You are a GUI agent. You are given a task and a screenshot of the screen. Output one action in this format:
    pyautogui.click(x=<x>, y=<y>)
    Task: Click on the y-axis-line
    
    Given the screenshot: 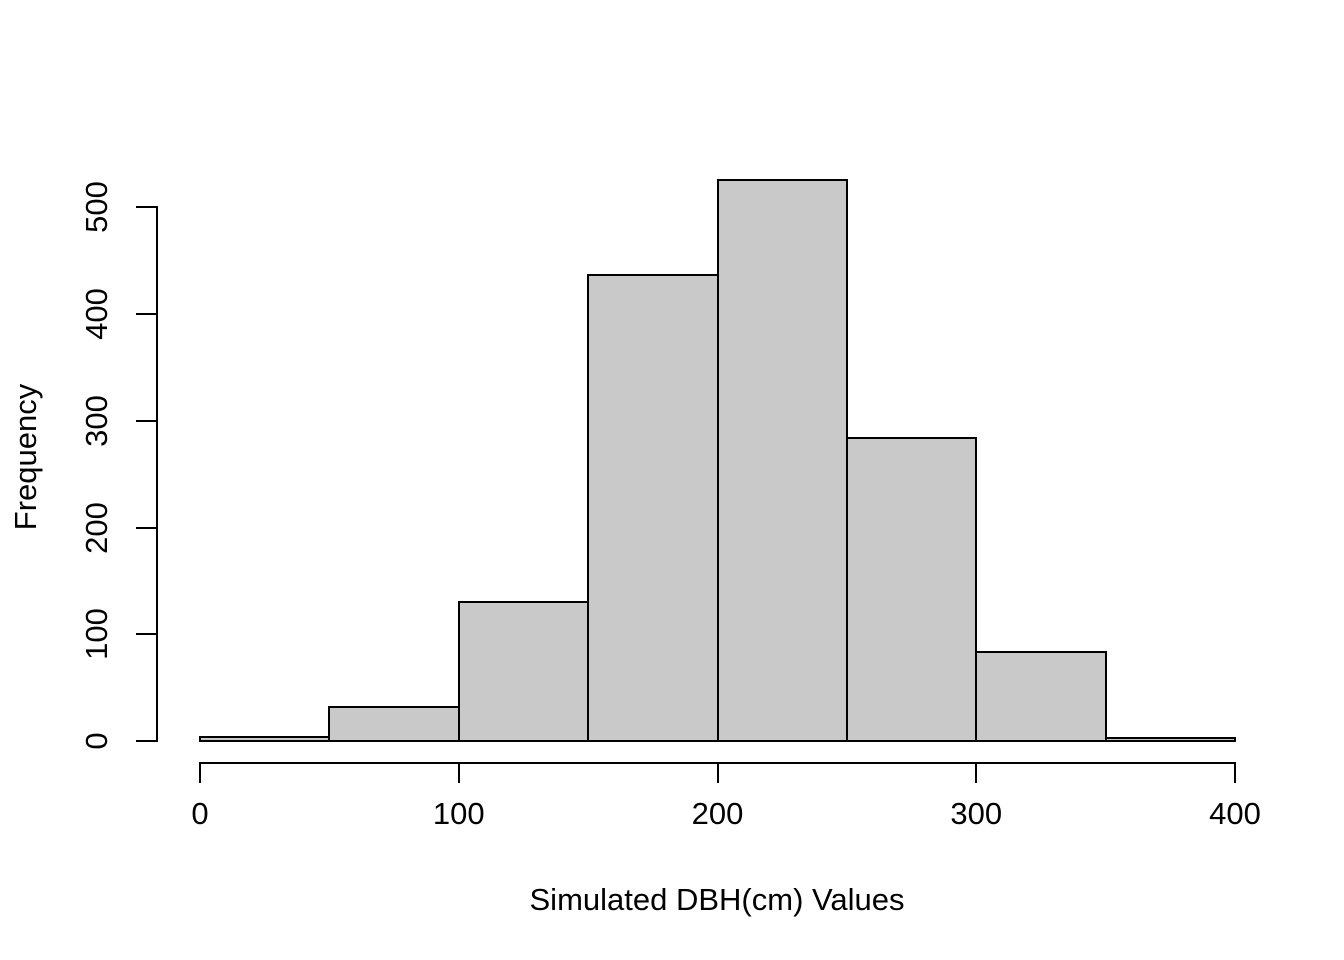 What is the action you would take?
    pyautogui.click(x=157, y=474)
    